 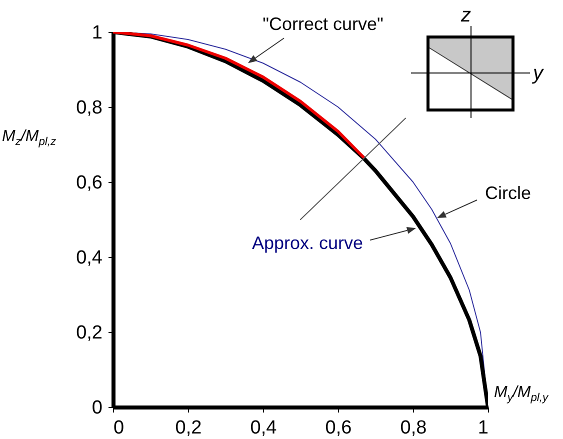 What do you see at coordinates (465, 15) in the screenshot?
I see `text: z` at bounding box center [465, 15].